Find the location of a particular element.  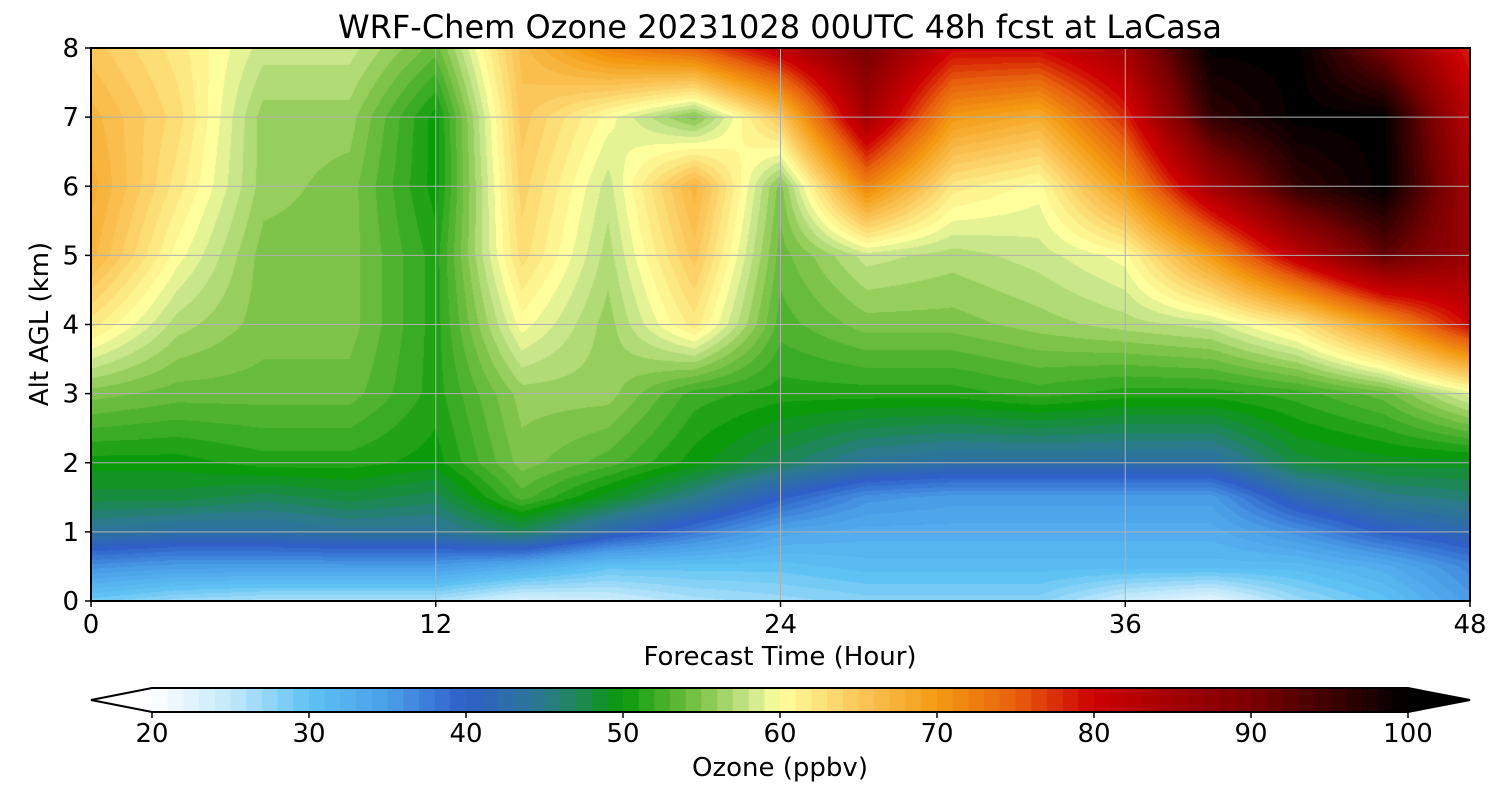

colorbar-tick-label: 50 is located at coordinates (622, 734).